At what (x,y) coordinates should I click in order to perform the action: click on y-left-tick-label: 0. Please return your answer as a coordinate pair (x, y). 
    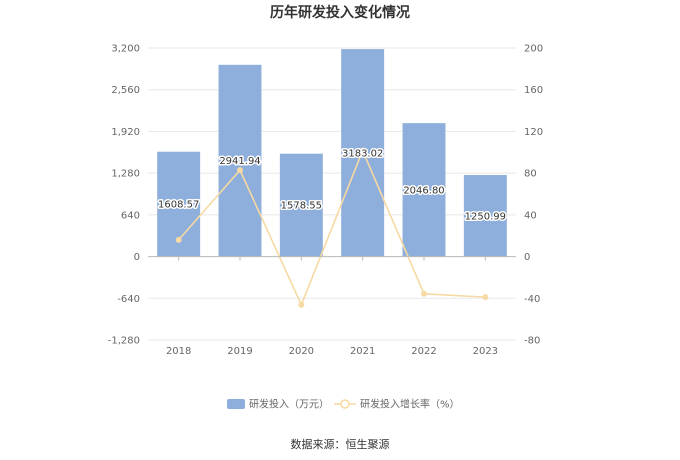
    Looking at the image, I should click on (137, 257).